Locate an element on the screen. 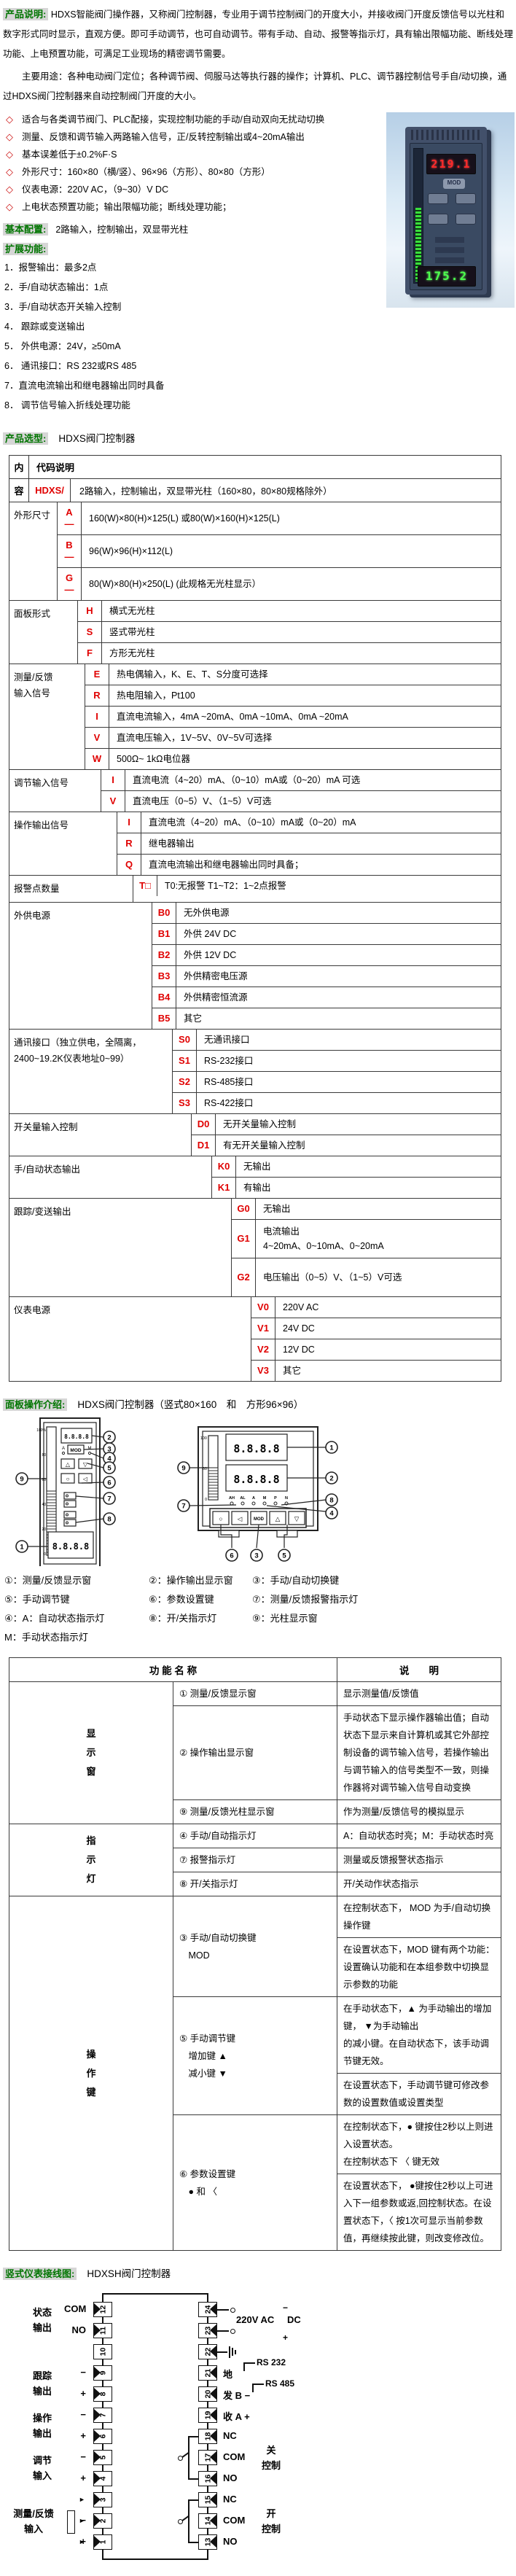 Image resolution: width=516 pixels, height=2576 pixels. selection-code-header: 代码说明 is located at coordinates (55, 467).